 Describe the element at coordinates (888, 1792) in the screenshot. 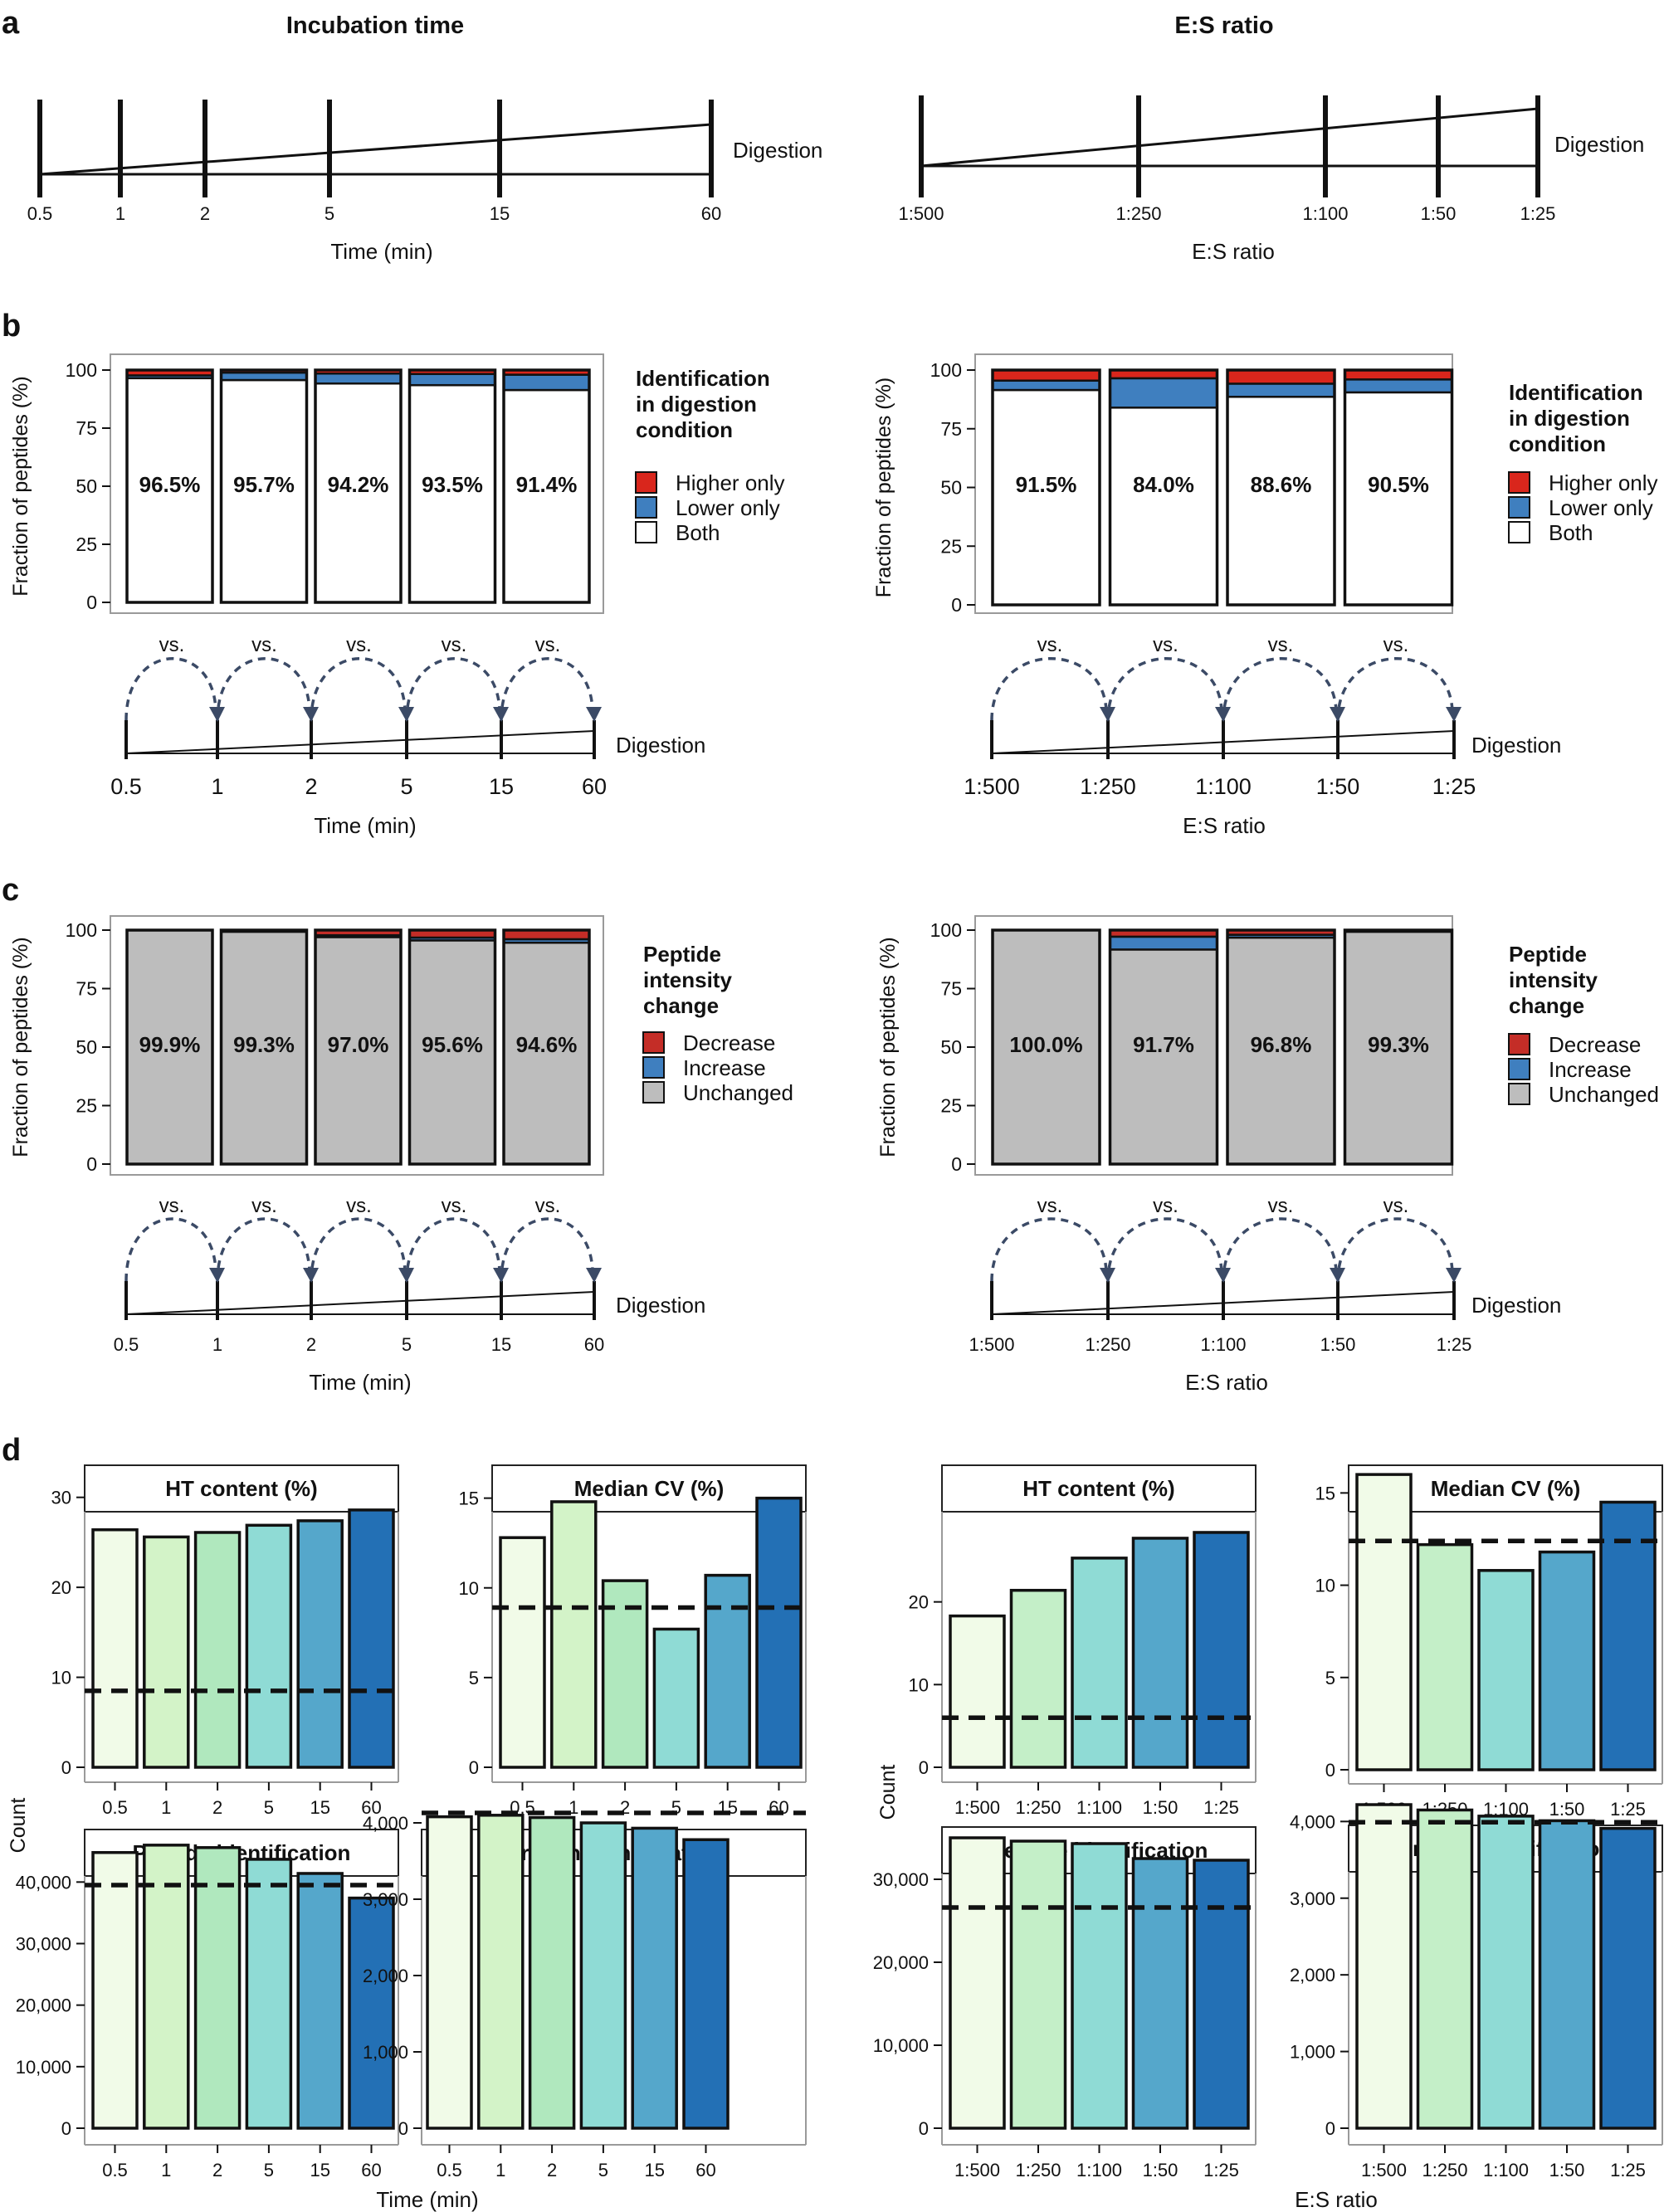

I see `count-label-es: Count` at that location.